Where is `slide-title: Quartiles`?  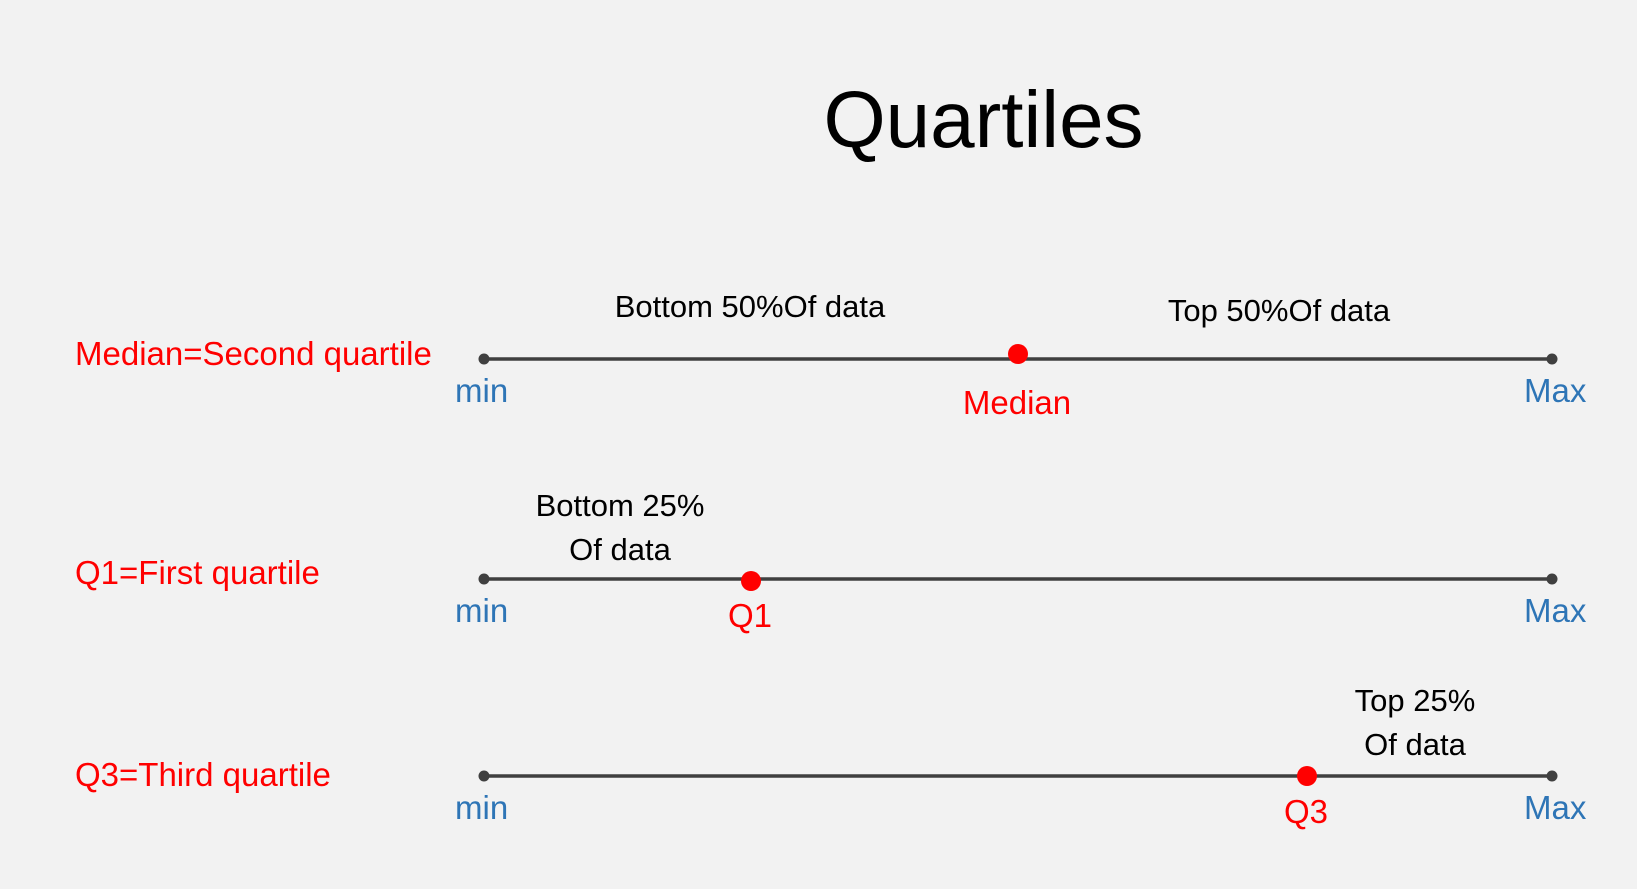
slide-title: Quartiles is located at coordinates (983, 119).